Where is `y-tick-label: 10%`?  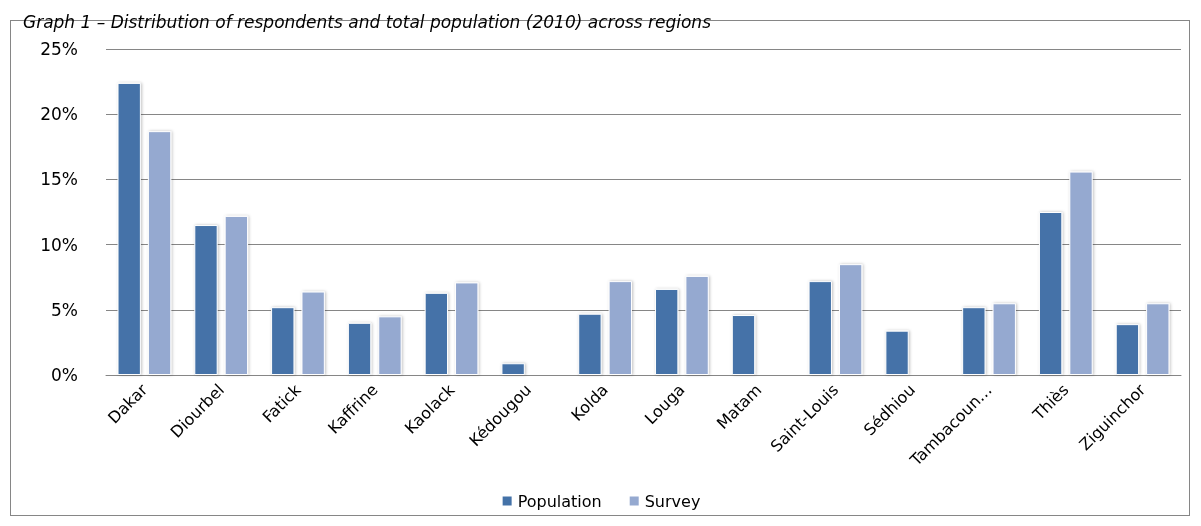
y-tick-label: 10% is located at coordinates (59, 244).